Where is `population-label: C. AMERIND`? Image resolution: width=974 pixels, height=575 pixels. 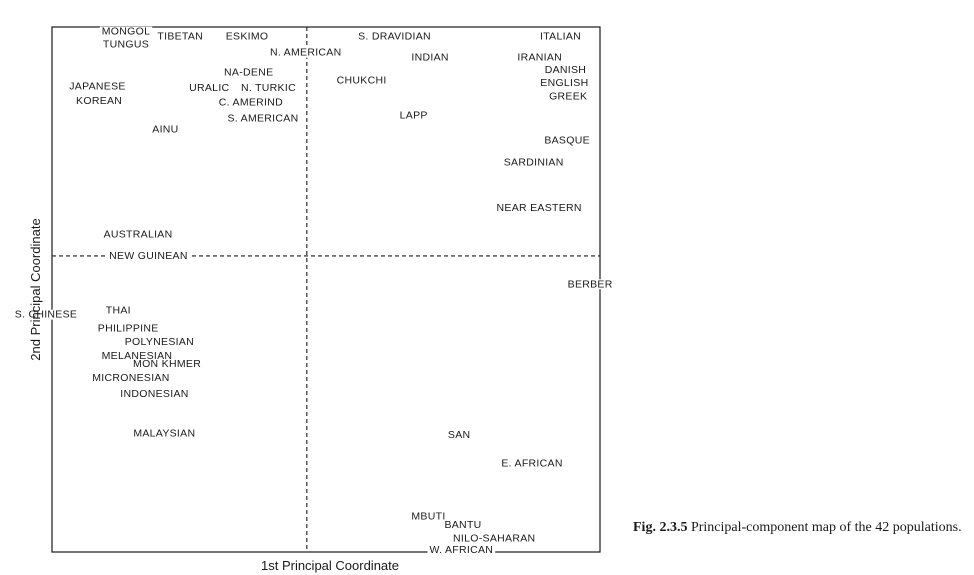
population-label: C. AMERIND is located at coordinates (251, 103).